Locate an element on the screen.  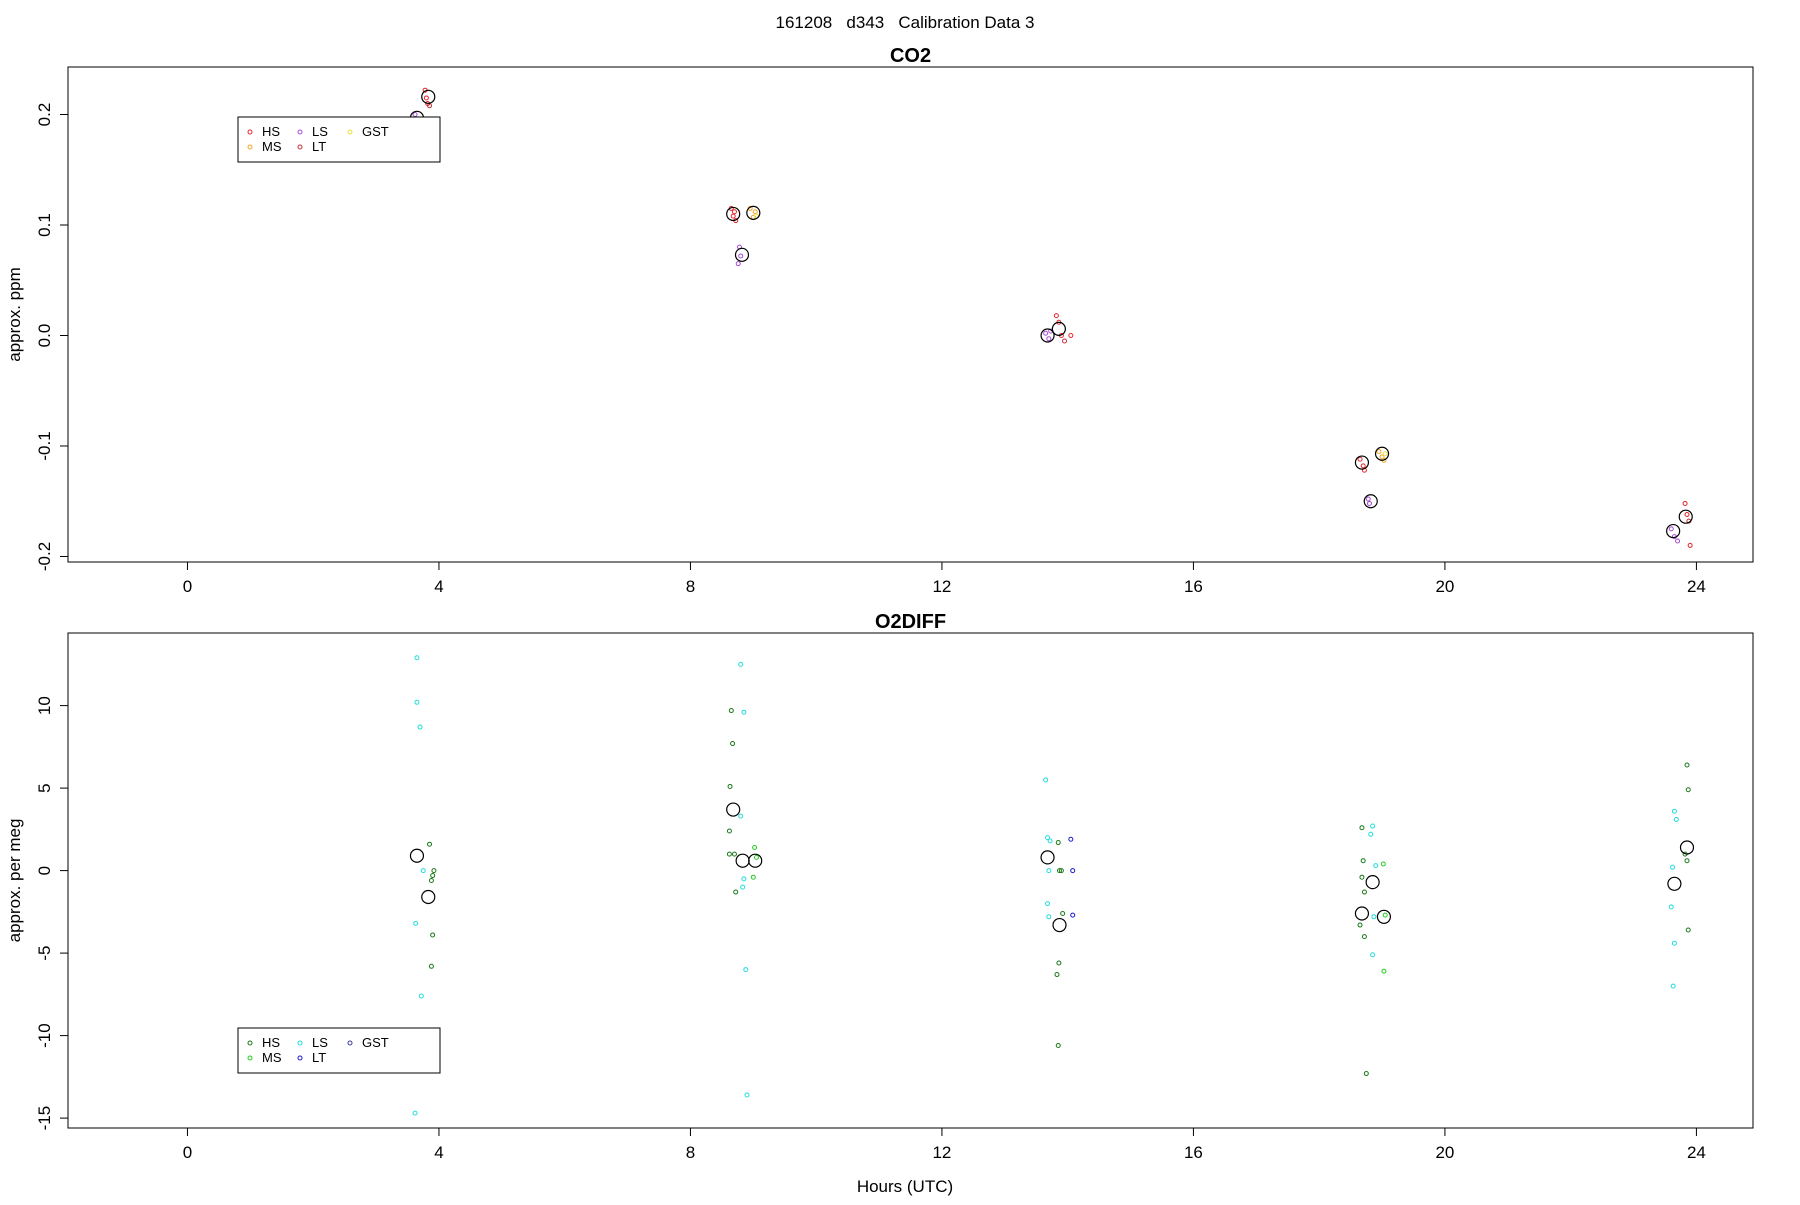
co2-y-axis-title: approx. ppm is located at coordinates (14, 314).